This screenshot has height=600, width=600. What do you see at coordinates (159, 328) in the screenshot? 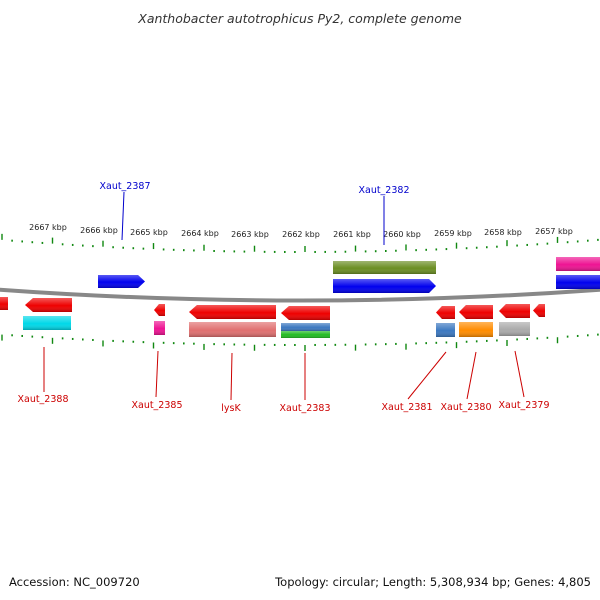
I see `gene-xaut-2385-cds` at bounding box center [159, 328].